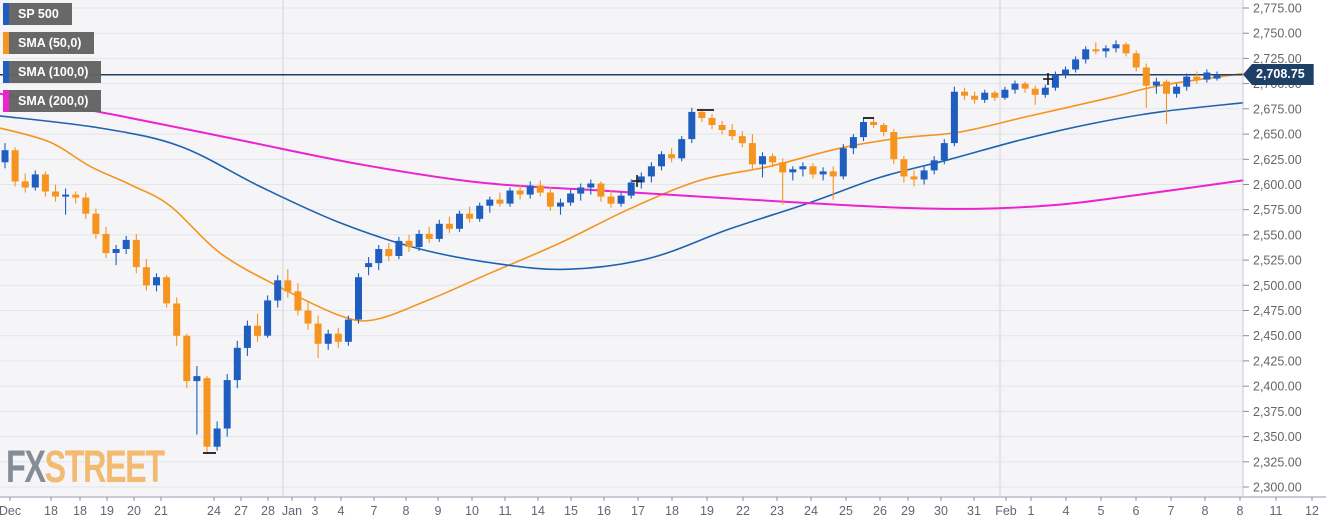 The height and width of the screenshot is (525, 1326). I want to click on legend-label: SMA (100,0), so click(53, 72).